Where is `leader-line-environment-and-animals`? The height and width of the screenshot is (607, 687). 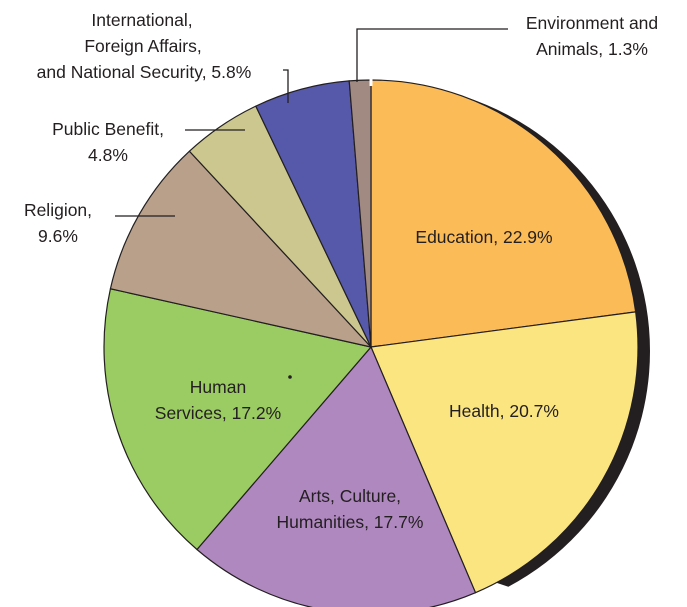
leader-line-environment-and-animals is located at coordinates (432, 55).